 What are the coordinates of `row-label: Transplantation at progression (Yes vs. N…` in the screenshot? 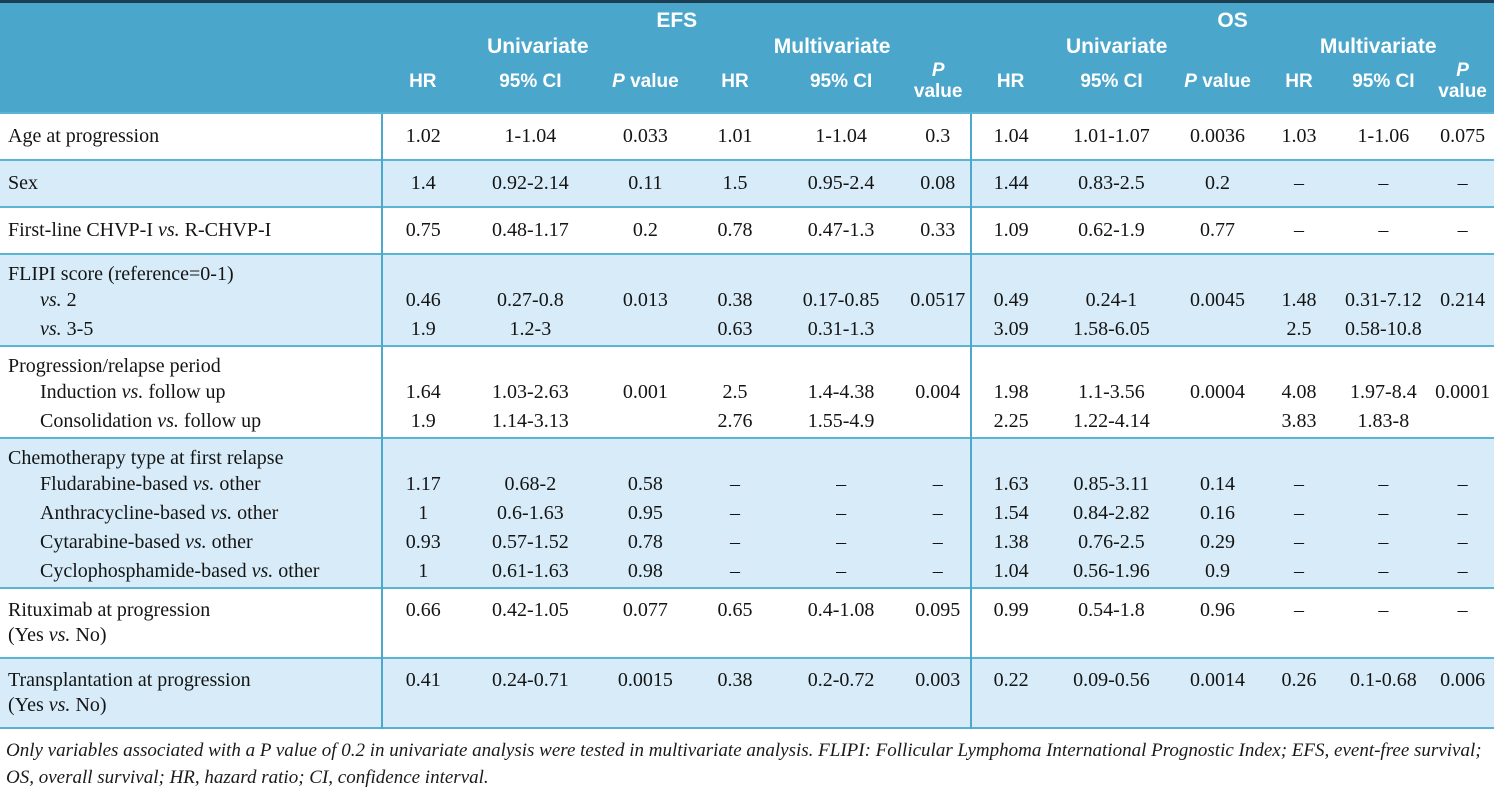 It's located at (191, 692).